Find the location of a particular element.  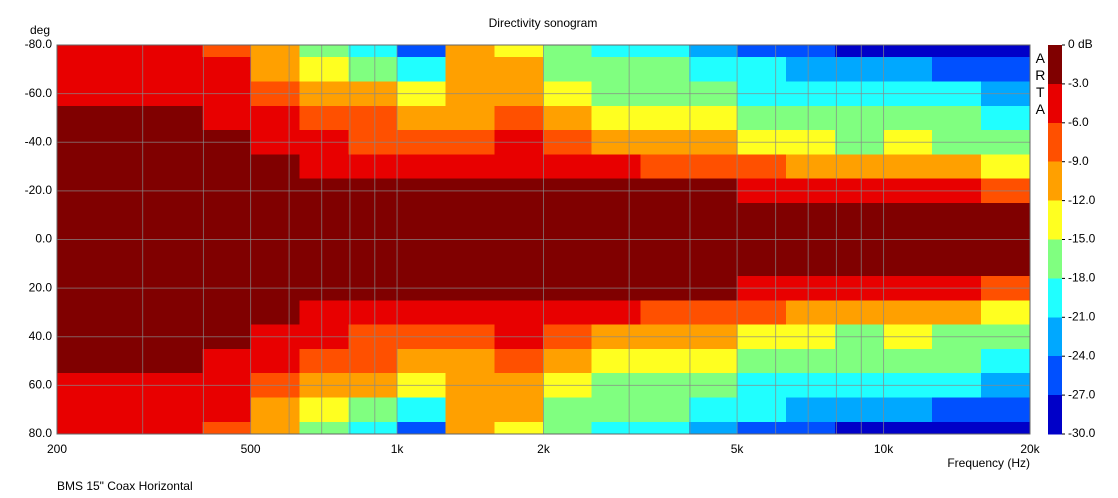

colorbar-label: -21.0 is located at coordinates (1082, 316).